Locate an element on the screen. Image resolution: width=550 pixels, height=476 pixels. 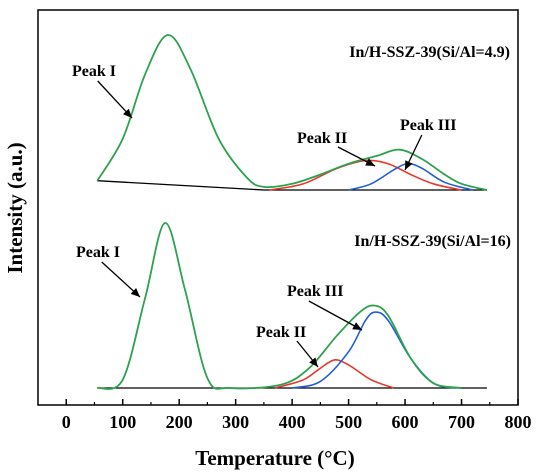
x-tick-label: 300 is located at coordinates (235, 422).